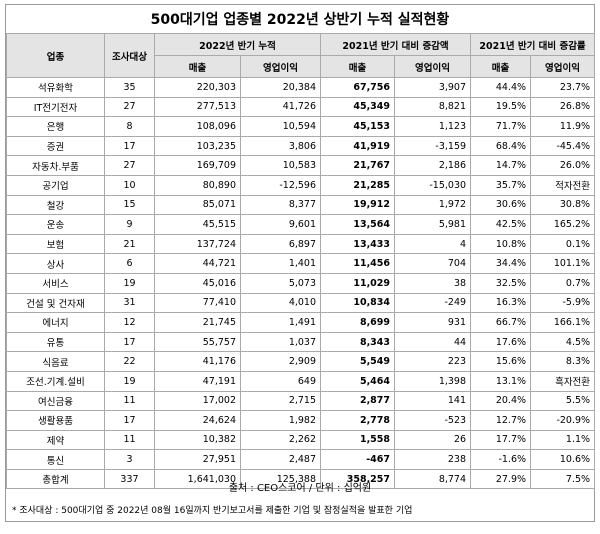  I want to click on table-cell: 77,410, so click(197, 303).